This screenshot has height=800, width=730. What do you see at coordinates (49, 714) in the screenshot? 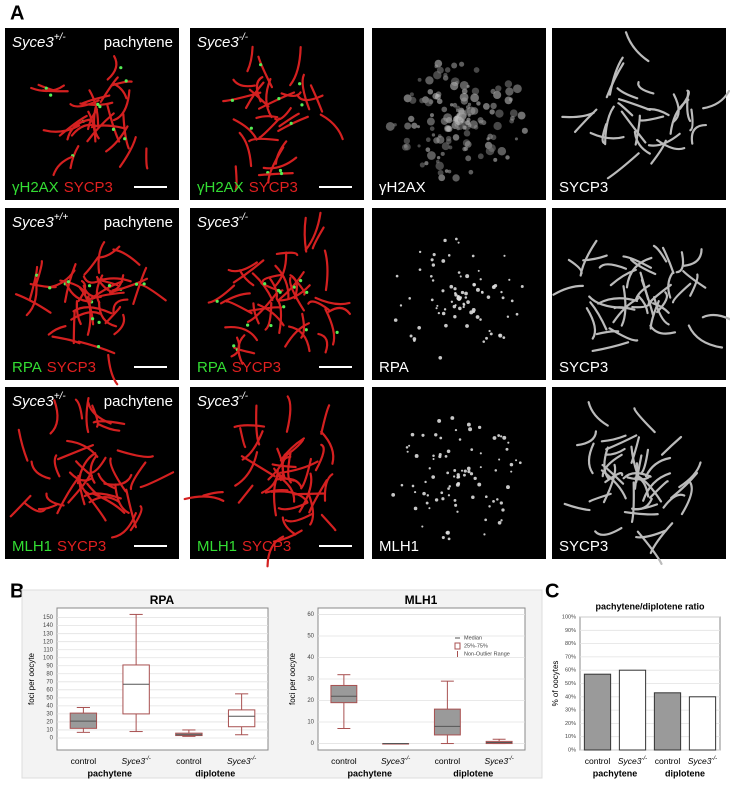
I see `y-tick-label: 30` at bounding box center [49, 714].